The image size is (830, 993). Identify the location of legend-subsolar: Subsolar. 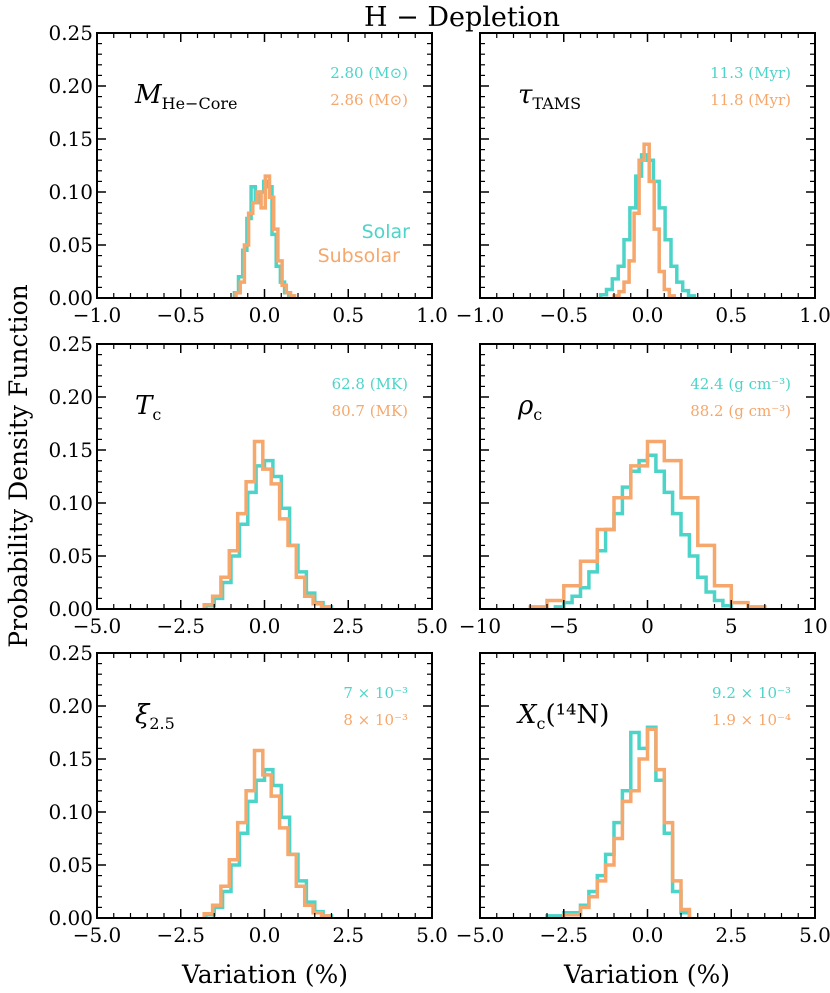
(359, 256).